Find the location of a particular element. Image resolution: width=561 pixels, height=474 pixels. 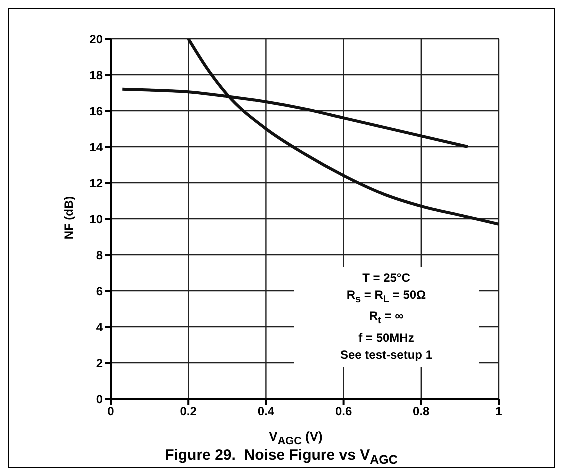

y-tick-label: 0 is located at coordinates (100, 399).